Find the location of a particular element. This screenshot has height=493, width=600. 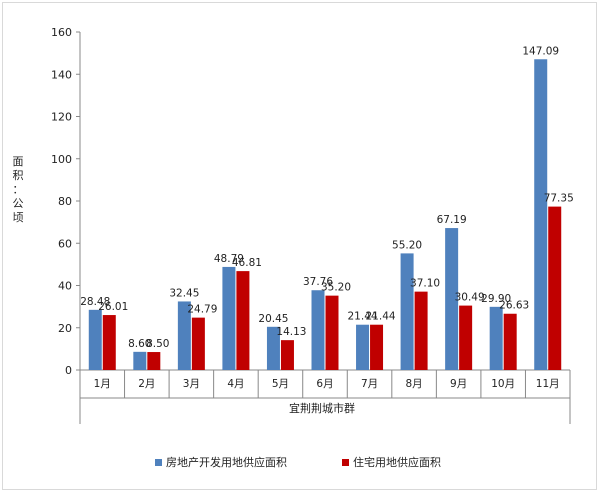

legend-label-series-1: 房地产开发用地供应面积 is located at coordinates (226, 462).